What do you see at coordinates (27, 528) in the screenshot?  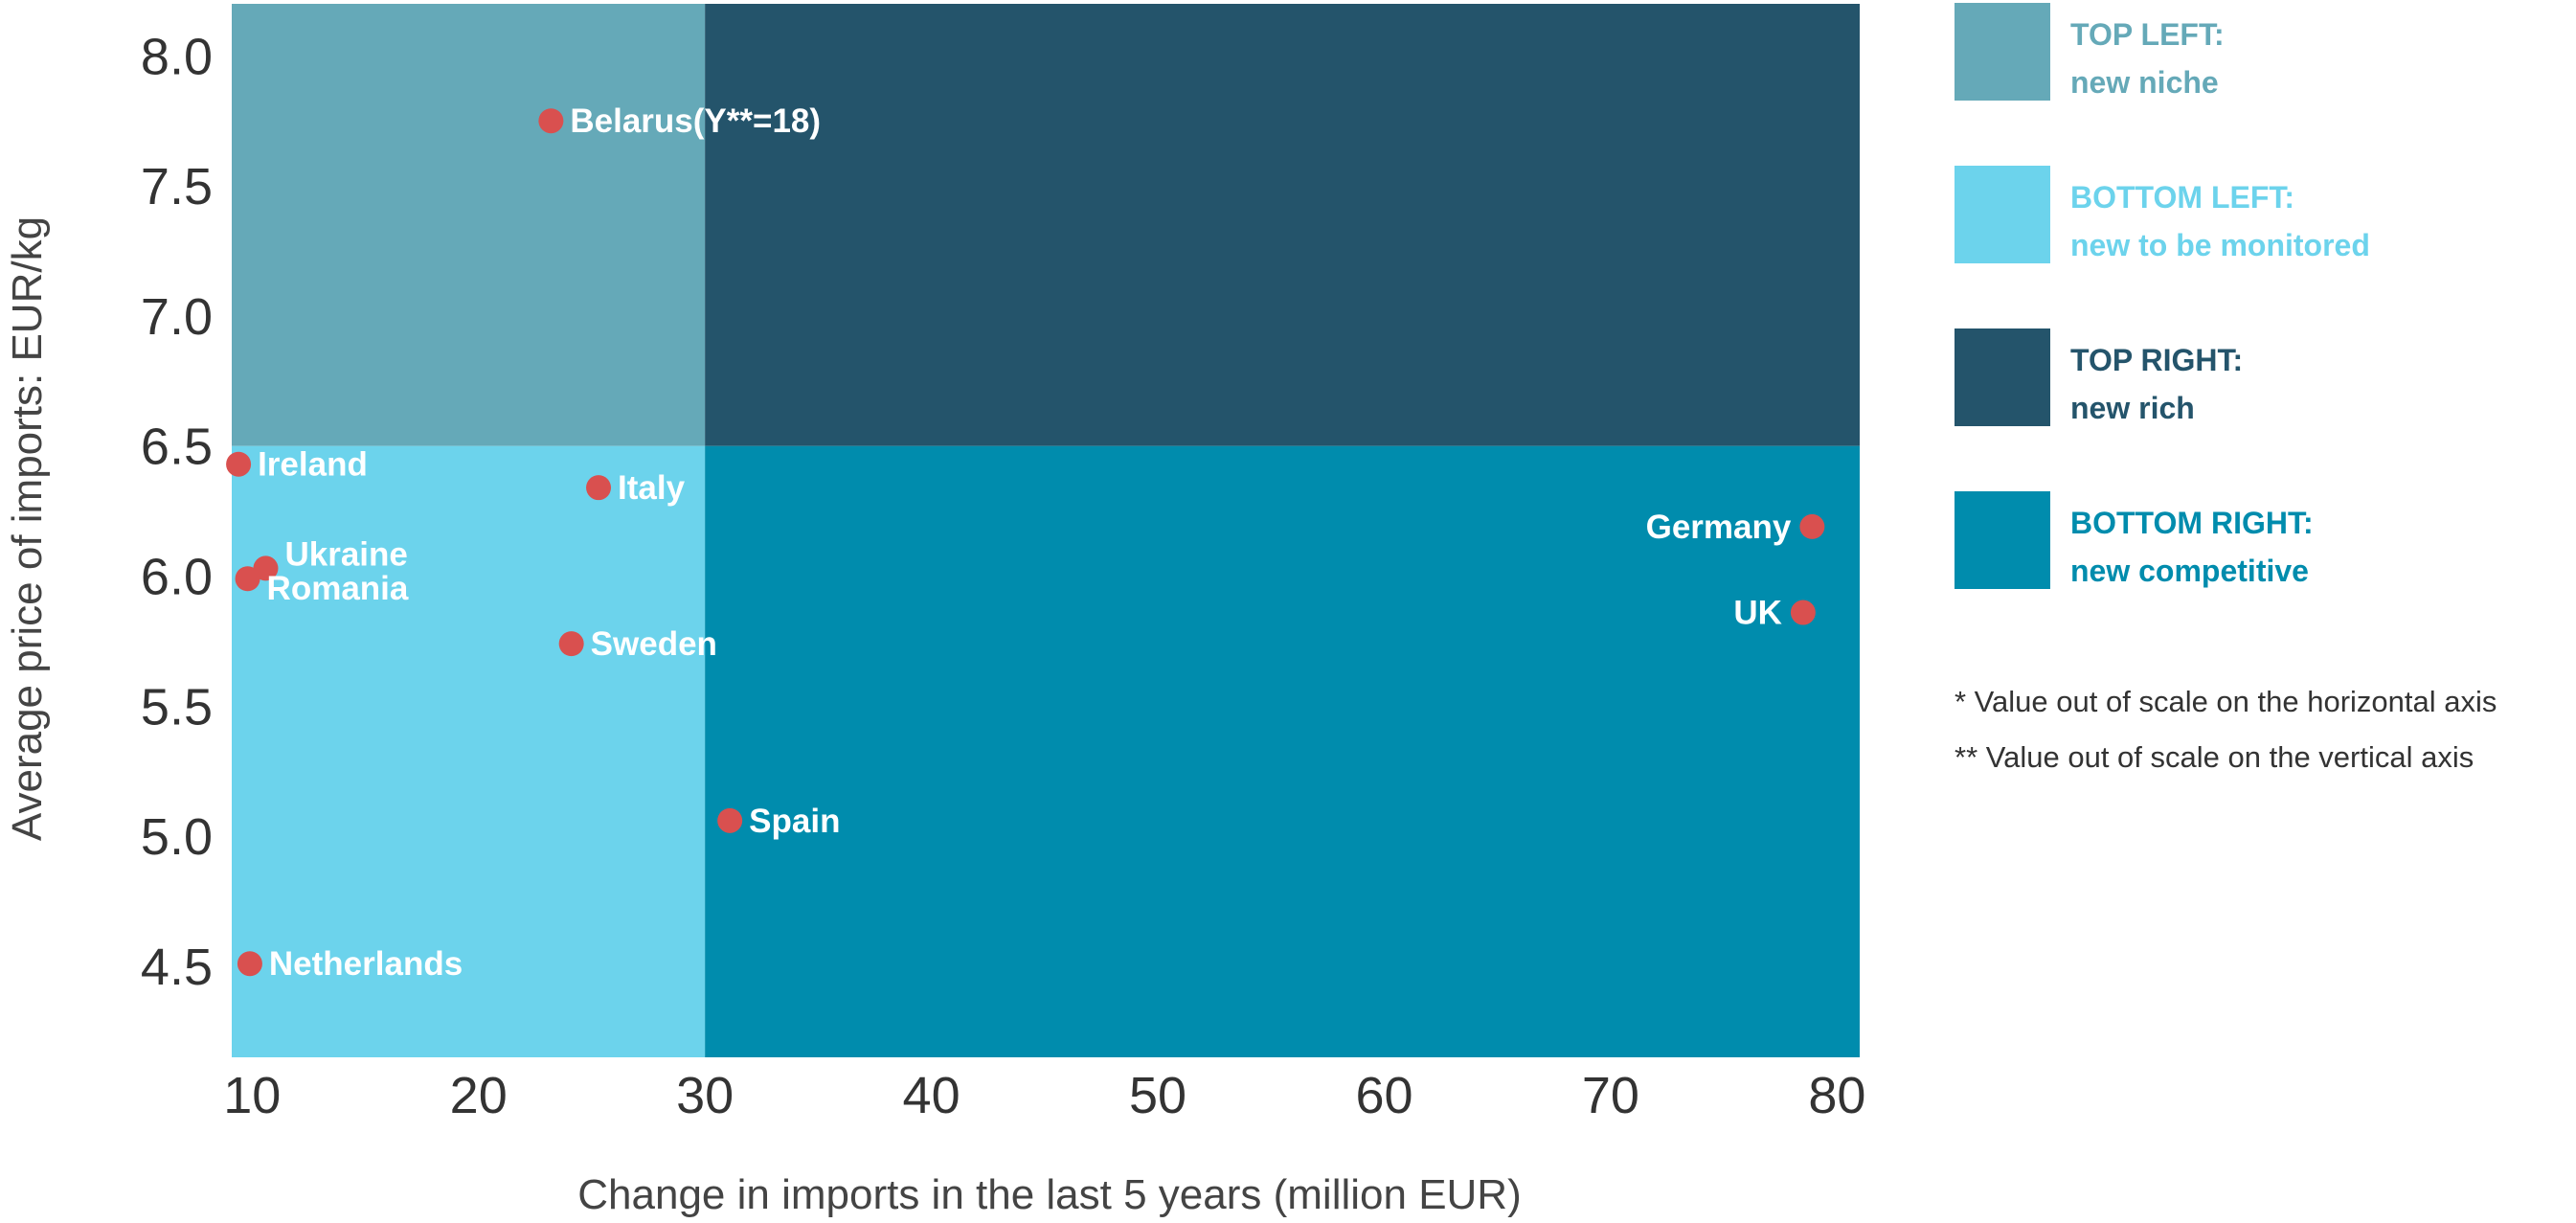 I see `y-axis-label: Average price of imports: EUR/kg` at bounding box center [27, 528].